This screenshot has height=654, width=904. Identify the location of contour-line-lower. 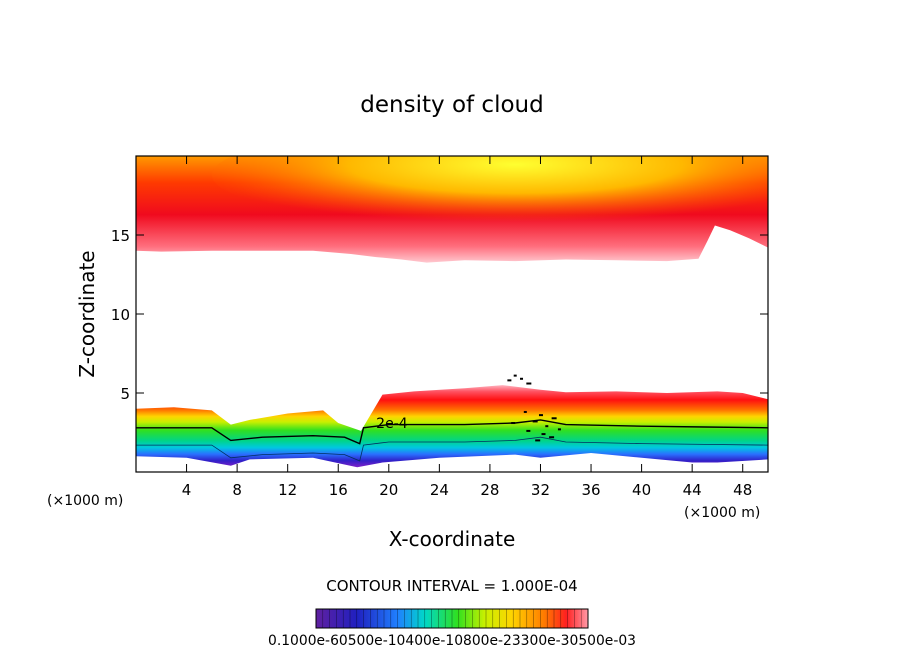
(452, 449).